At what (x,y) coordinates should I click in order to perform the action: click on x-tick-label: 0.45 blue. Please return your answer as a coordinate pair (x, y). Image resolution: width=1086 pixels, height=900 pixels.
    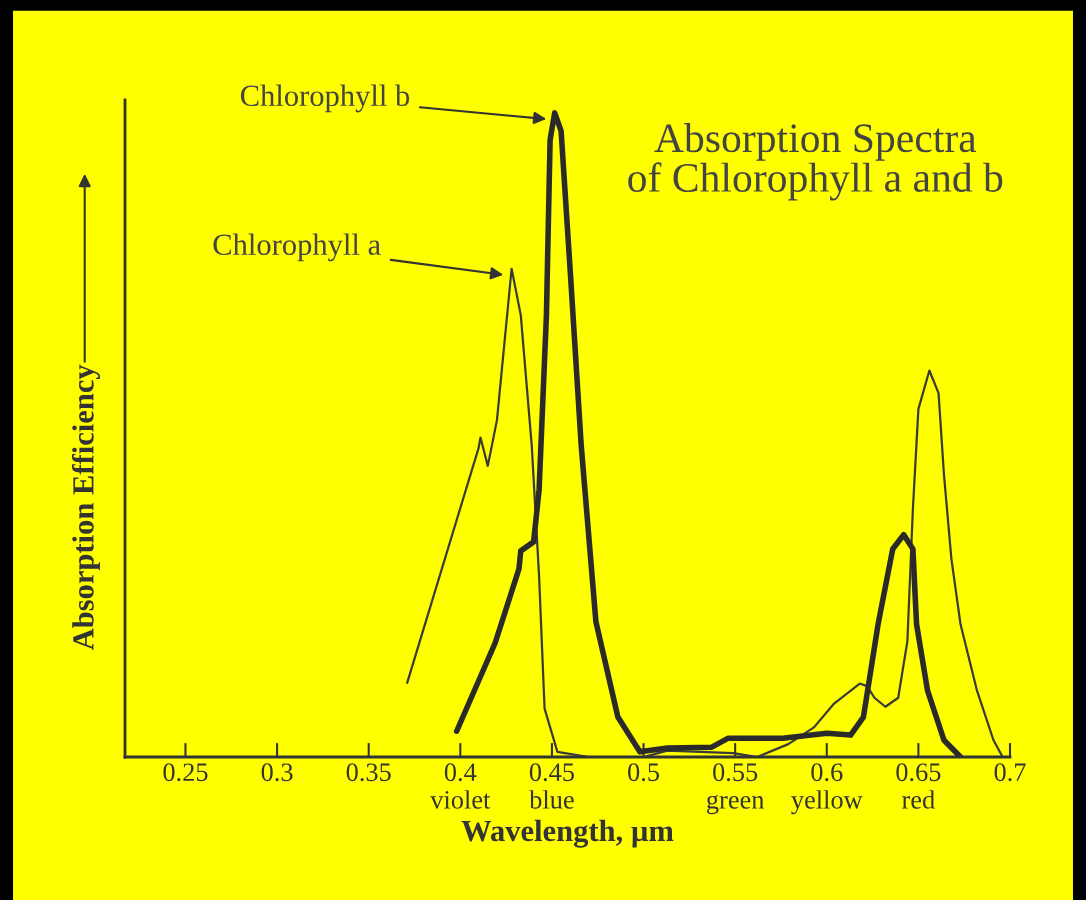
    Looking at the image, I should click on (551, 786).